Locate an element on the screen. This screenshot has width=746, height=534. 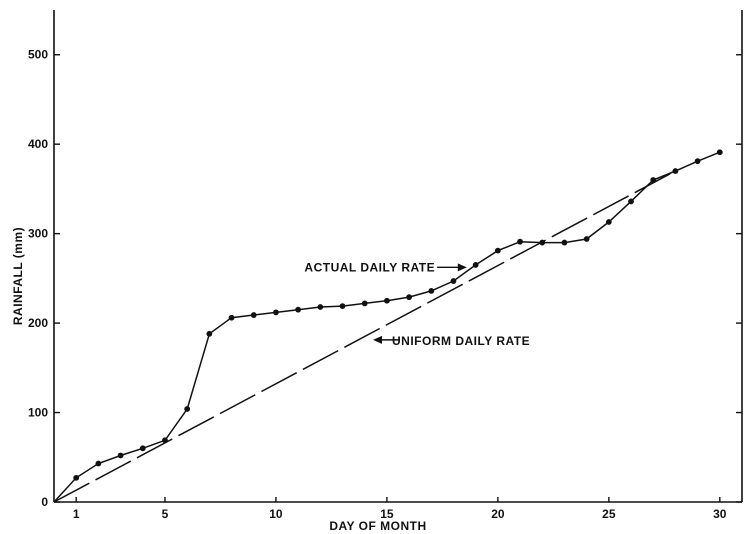
x-tick-label: 30 is located at coordinates (720, 514).